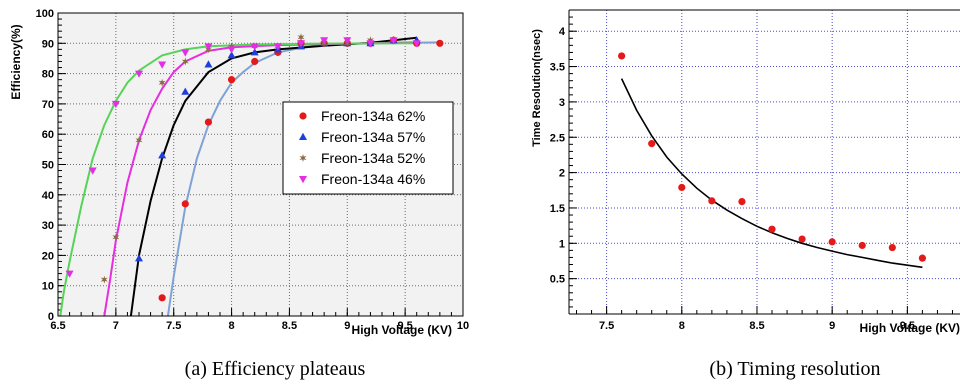 The width and height of the screenshot is (960, 385). What do you see at coordinates (48, 196) in the screenshot?
I see `y-tick-label: 40` at bounding box center [48, 196].